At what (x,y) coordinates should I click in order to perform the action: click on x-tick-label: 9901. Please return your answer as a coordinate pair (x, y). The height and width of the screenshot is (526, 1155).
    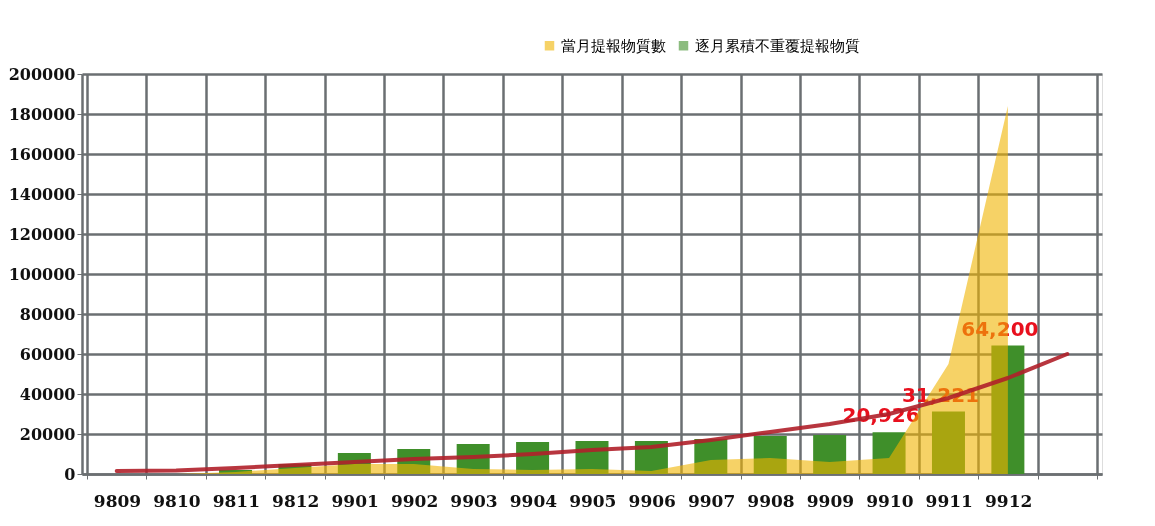
    Looking at the image, I should click on (355, 500).